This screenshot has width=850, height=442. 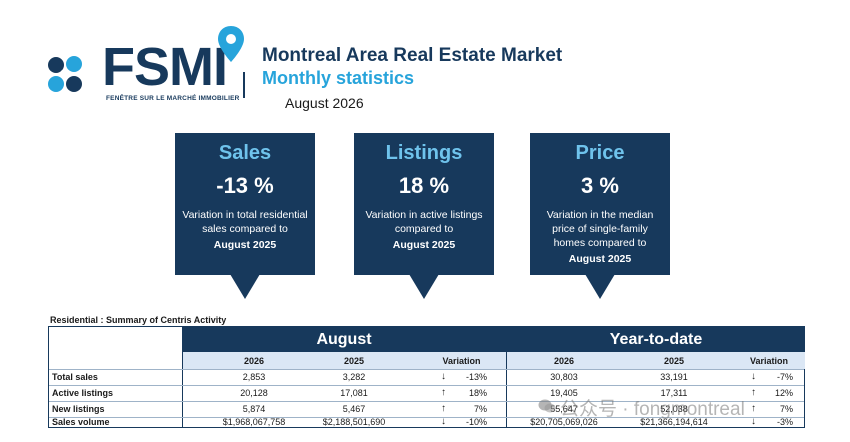 What do you see at coordinates (231, 44) in the screenshot?
I see `location-pin-icon` at bounding box center [231, 44].